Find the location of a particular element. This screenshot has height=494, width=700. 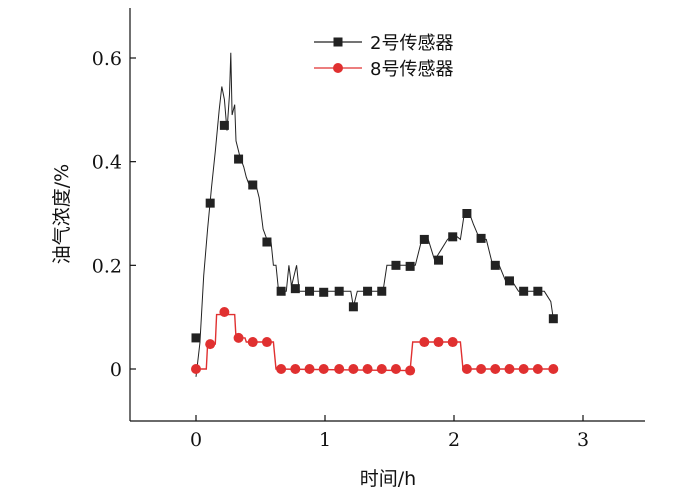

y-tick-label: 0.4 is located at coordinates (107, 163).